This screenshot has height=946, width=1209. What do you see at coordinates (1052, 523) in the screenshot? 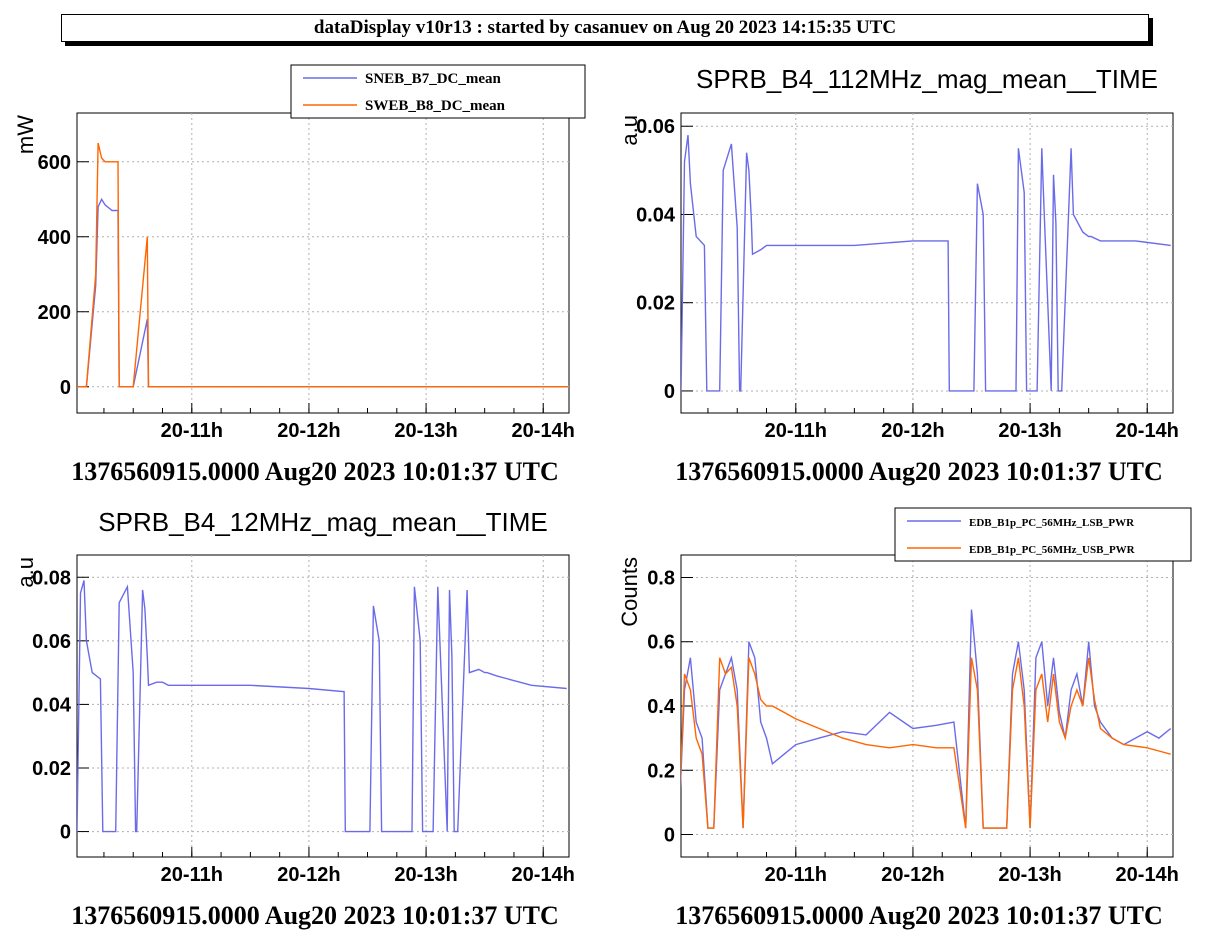
I see `legend-label: EDB_B1p_PC_56MHz_LSB_PWR` at bounding box center [1052, 523].